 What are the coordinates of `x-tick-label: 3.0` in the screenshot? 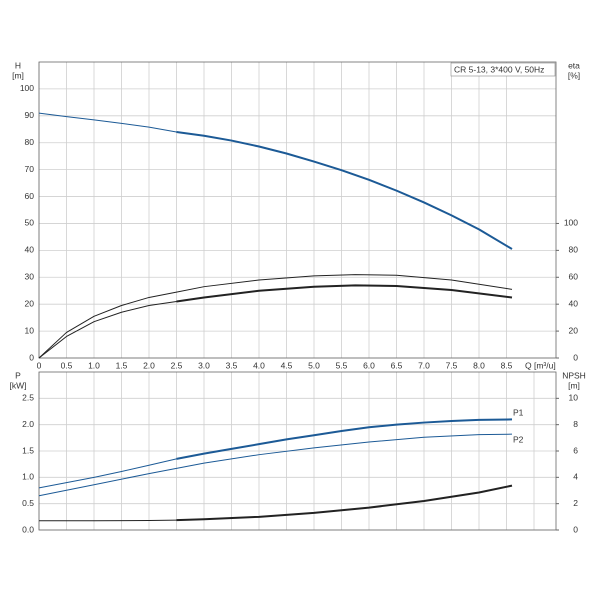 It's located at (204, 365).